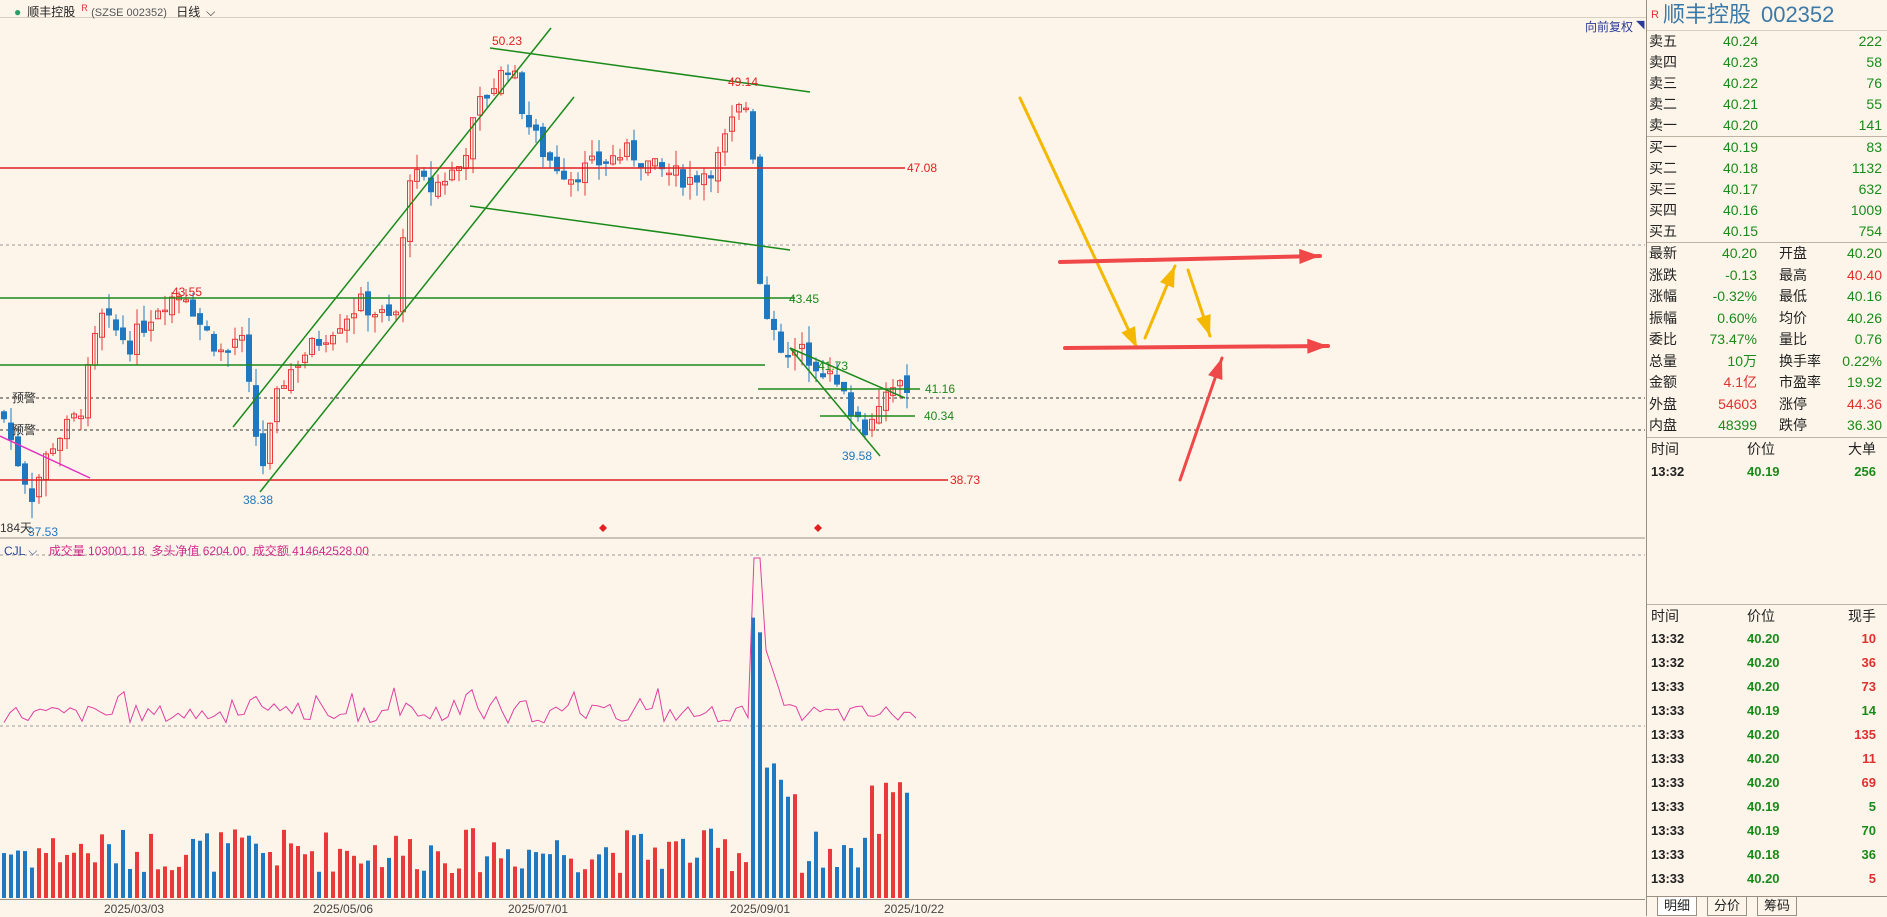  I want to click on book-row: 卖二 40.21 55, so click(1767, 104).